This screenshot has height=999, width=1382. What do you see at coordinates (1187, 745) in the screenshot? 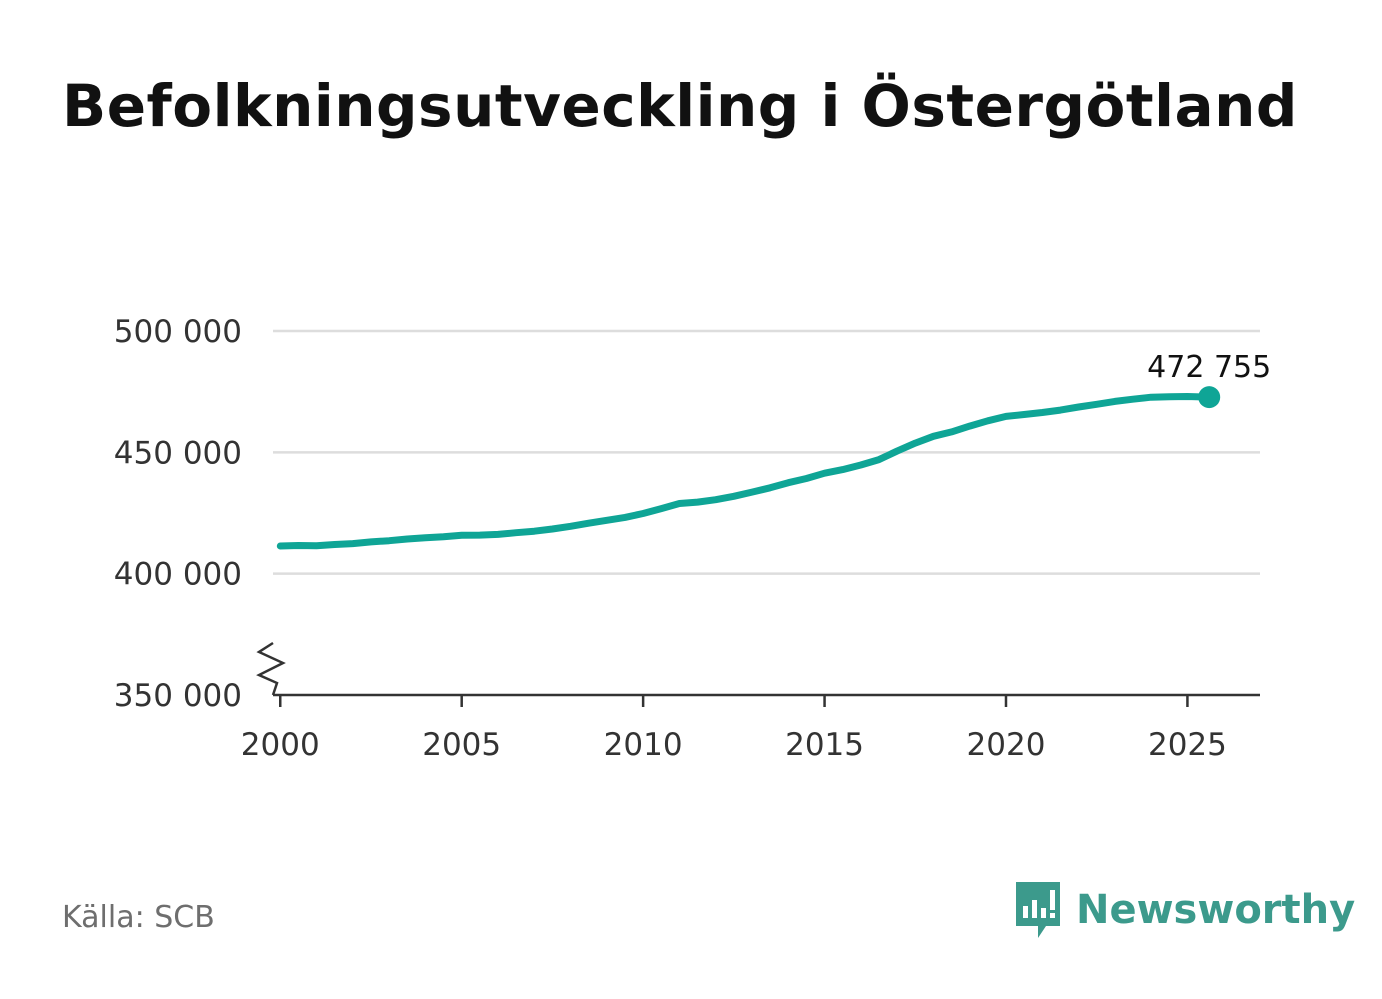
I see `x-tick-label-2025: 2025` at bounding box center [1187, 745].